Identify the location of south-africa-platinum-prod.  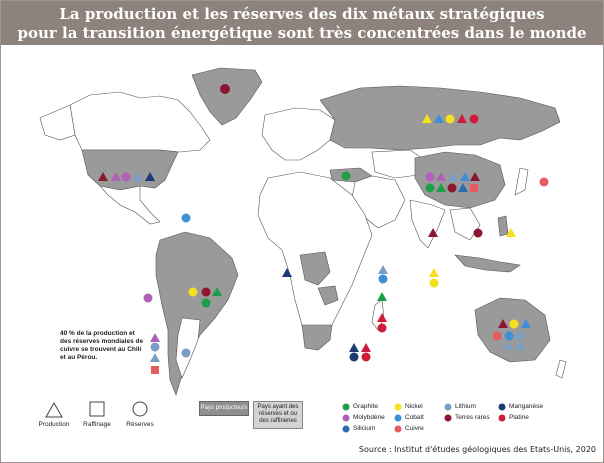
(366, 347).